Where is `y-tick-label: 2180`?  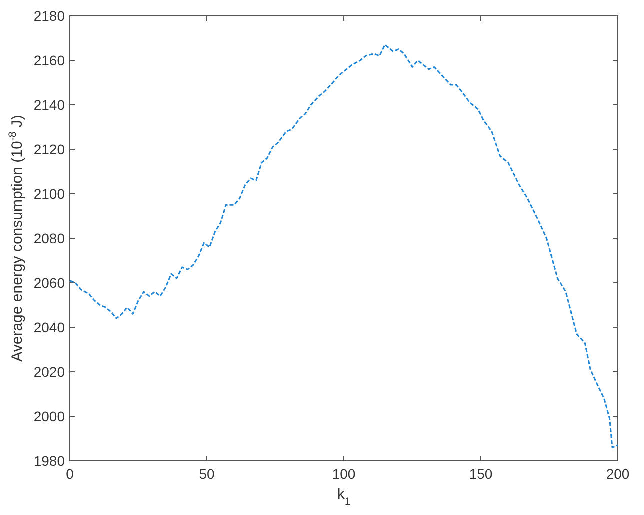 y-tick-label: 2180 is located at coordinates (50, 16).